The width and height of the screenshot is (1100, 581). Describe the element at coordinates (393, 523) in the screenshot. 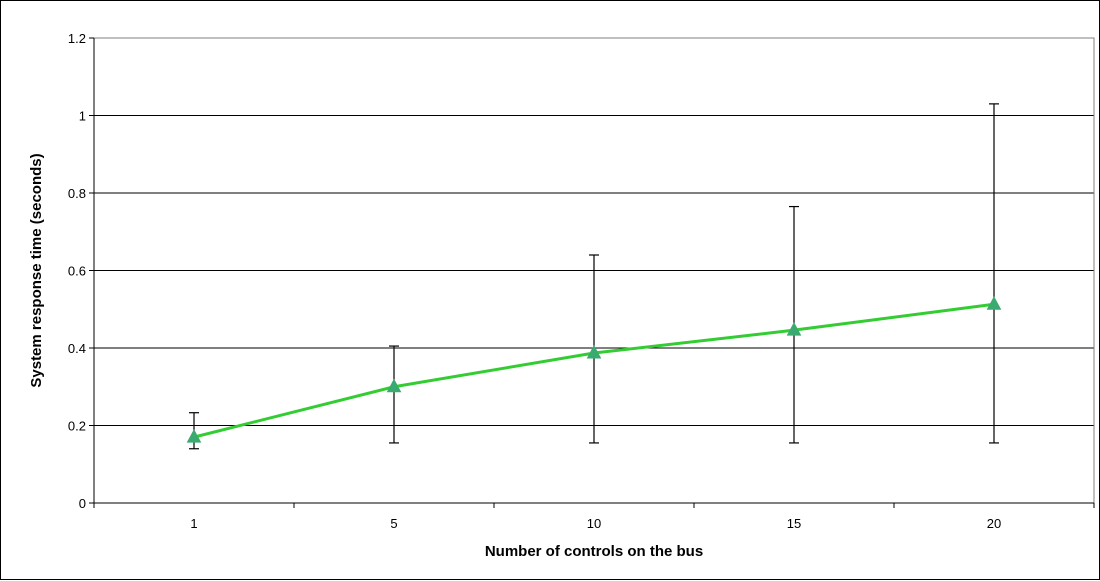

I see `x-tick-label: 5` at that location.